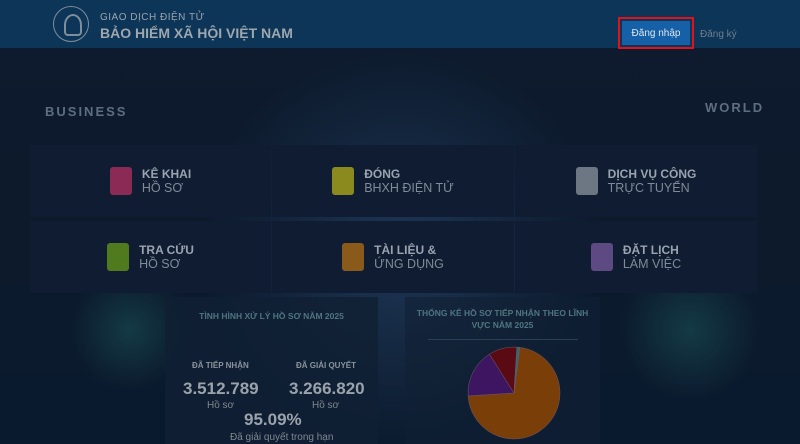 Image resolution: width=800 pixels, height=444 pixels. I want to click on tile-title: TRA CỨU, so click(166, 250).